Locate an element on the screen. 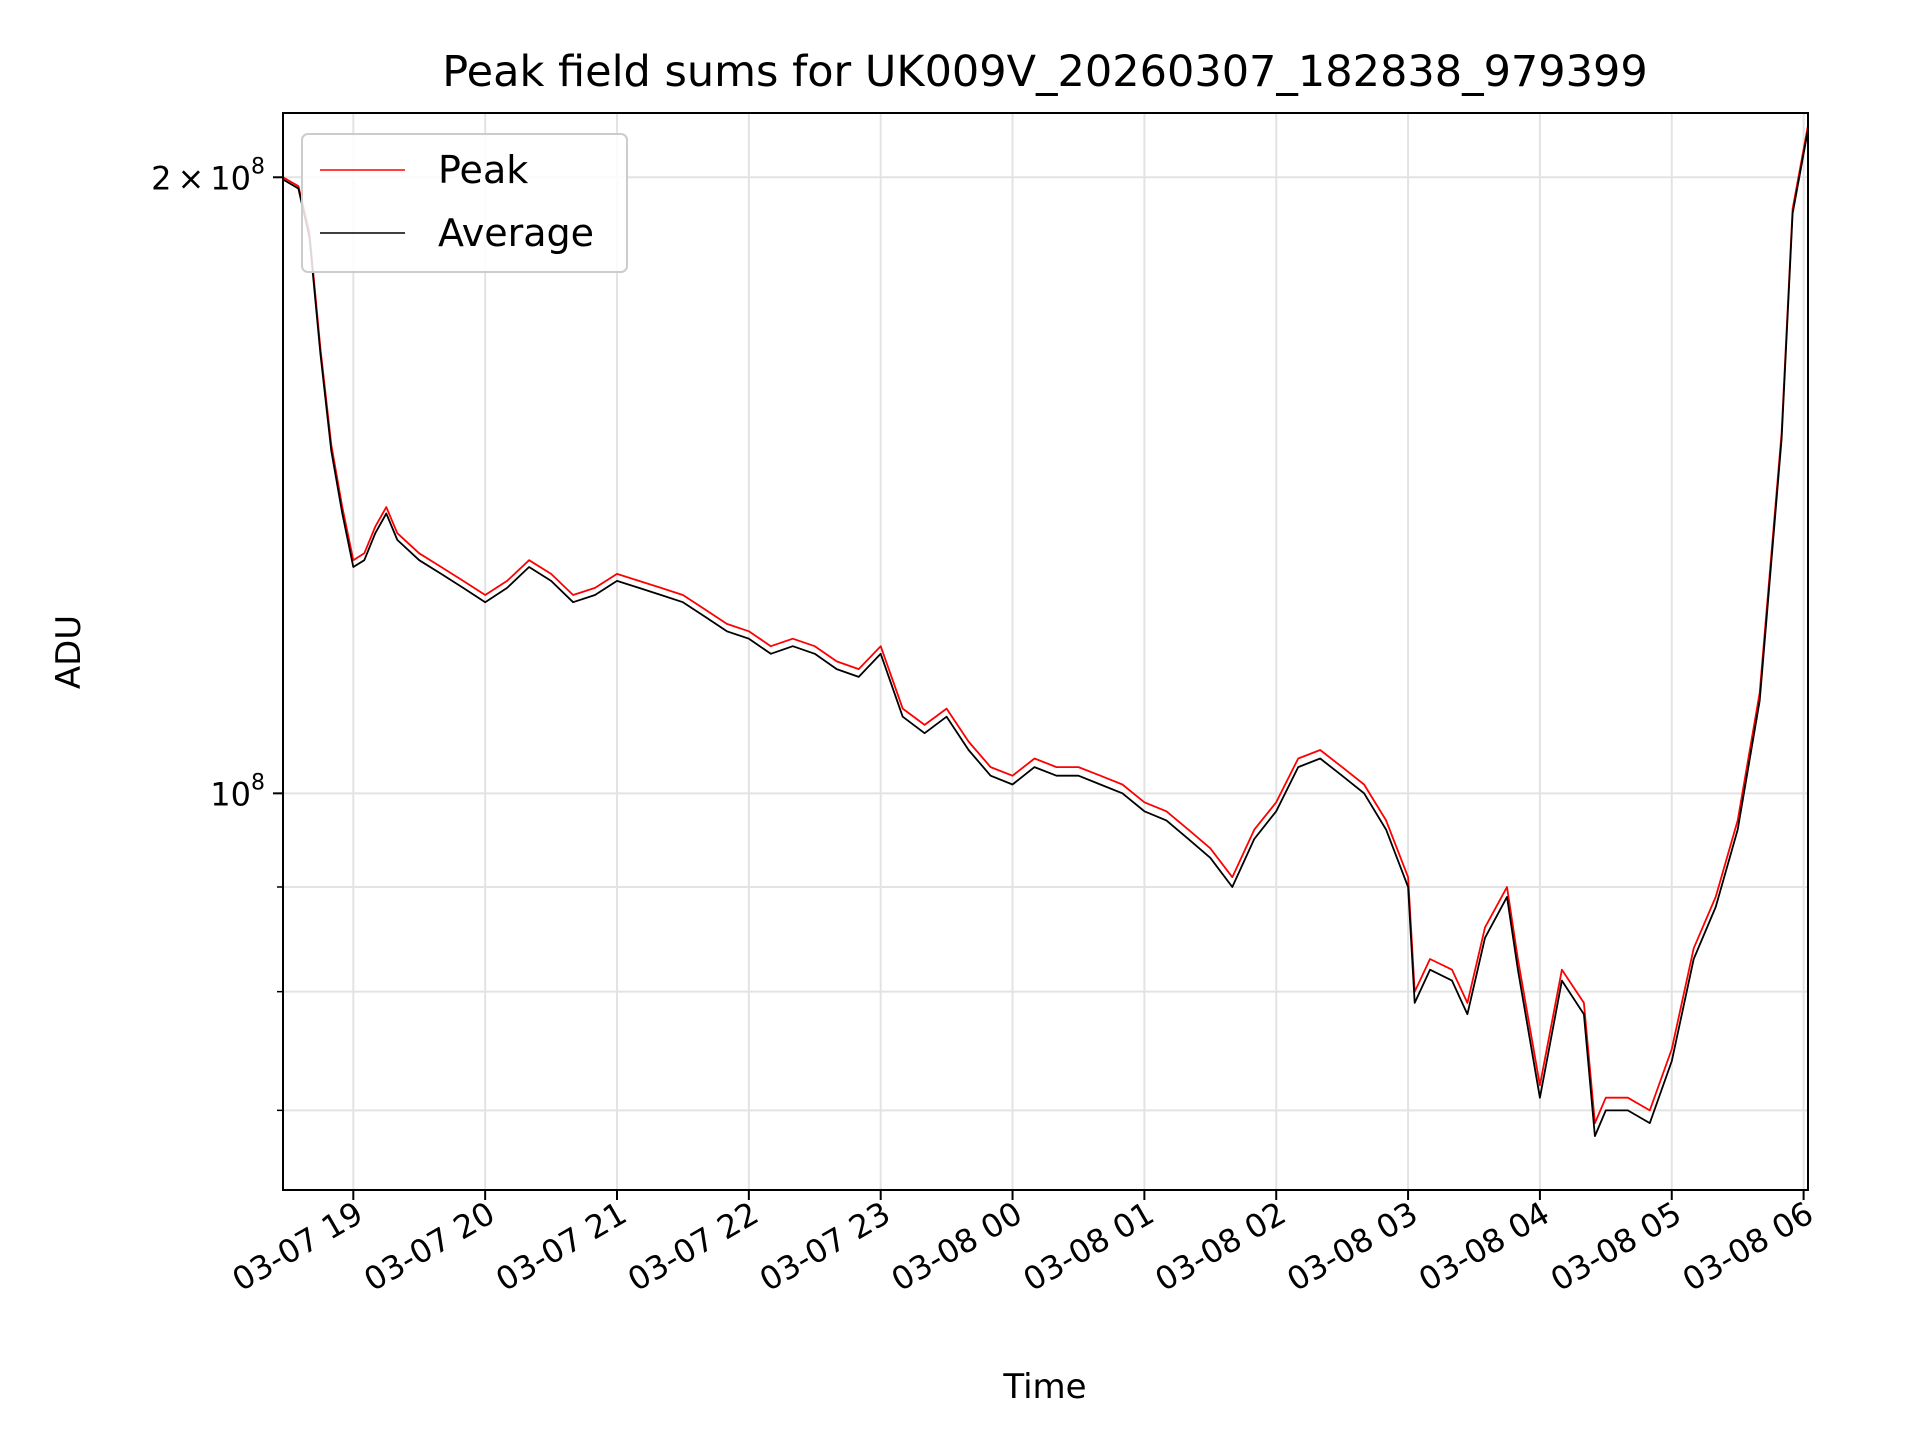  legend-label-peak: Peak is located at coordinates (483, 170).